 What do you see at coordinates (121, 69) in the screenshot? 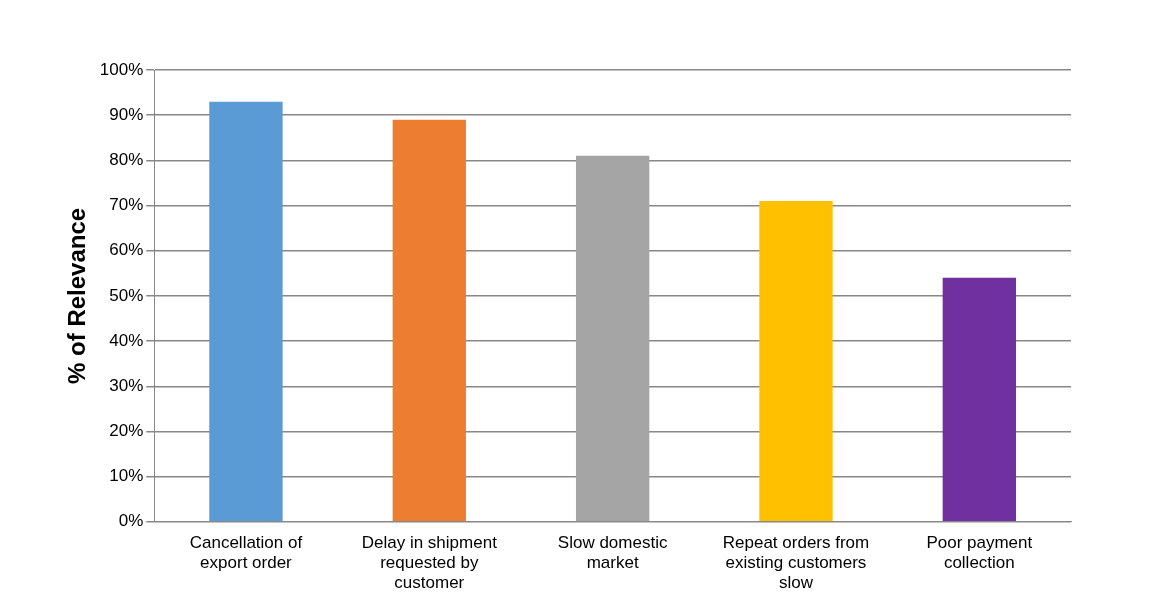
I see `y-tick-label: 100%` at bounding box center [121, 69].